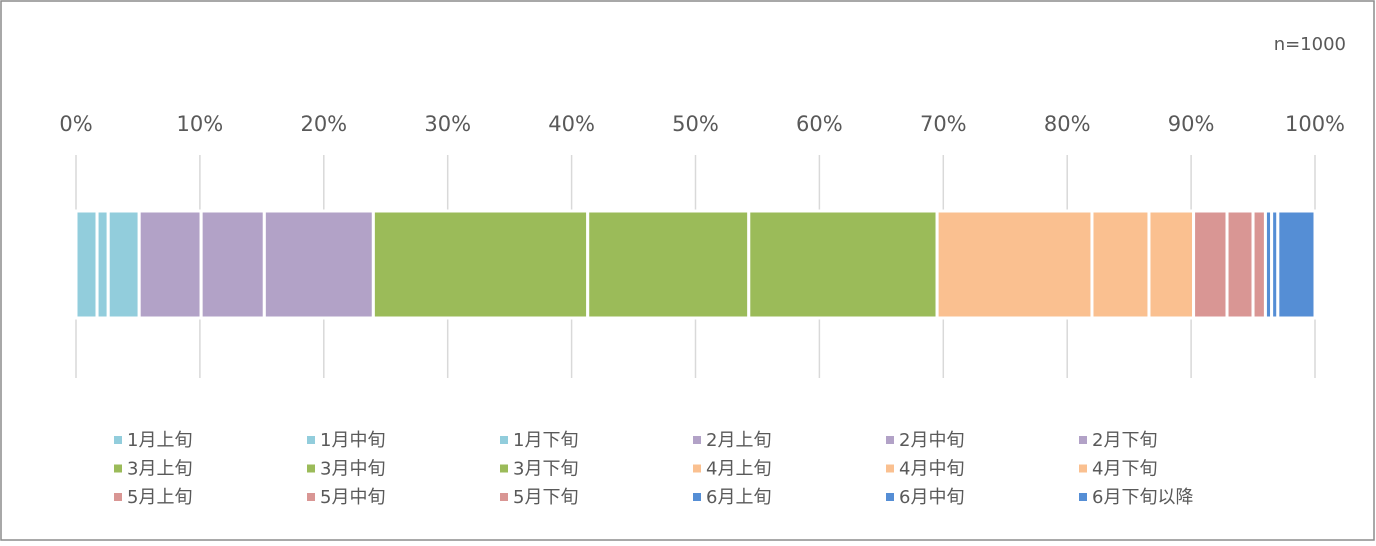  I want to click on legend-label: 1月上旬, so click(159, 440).